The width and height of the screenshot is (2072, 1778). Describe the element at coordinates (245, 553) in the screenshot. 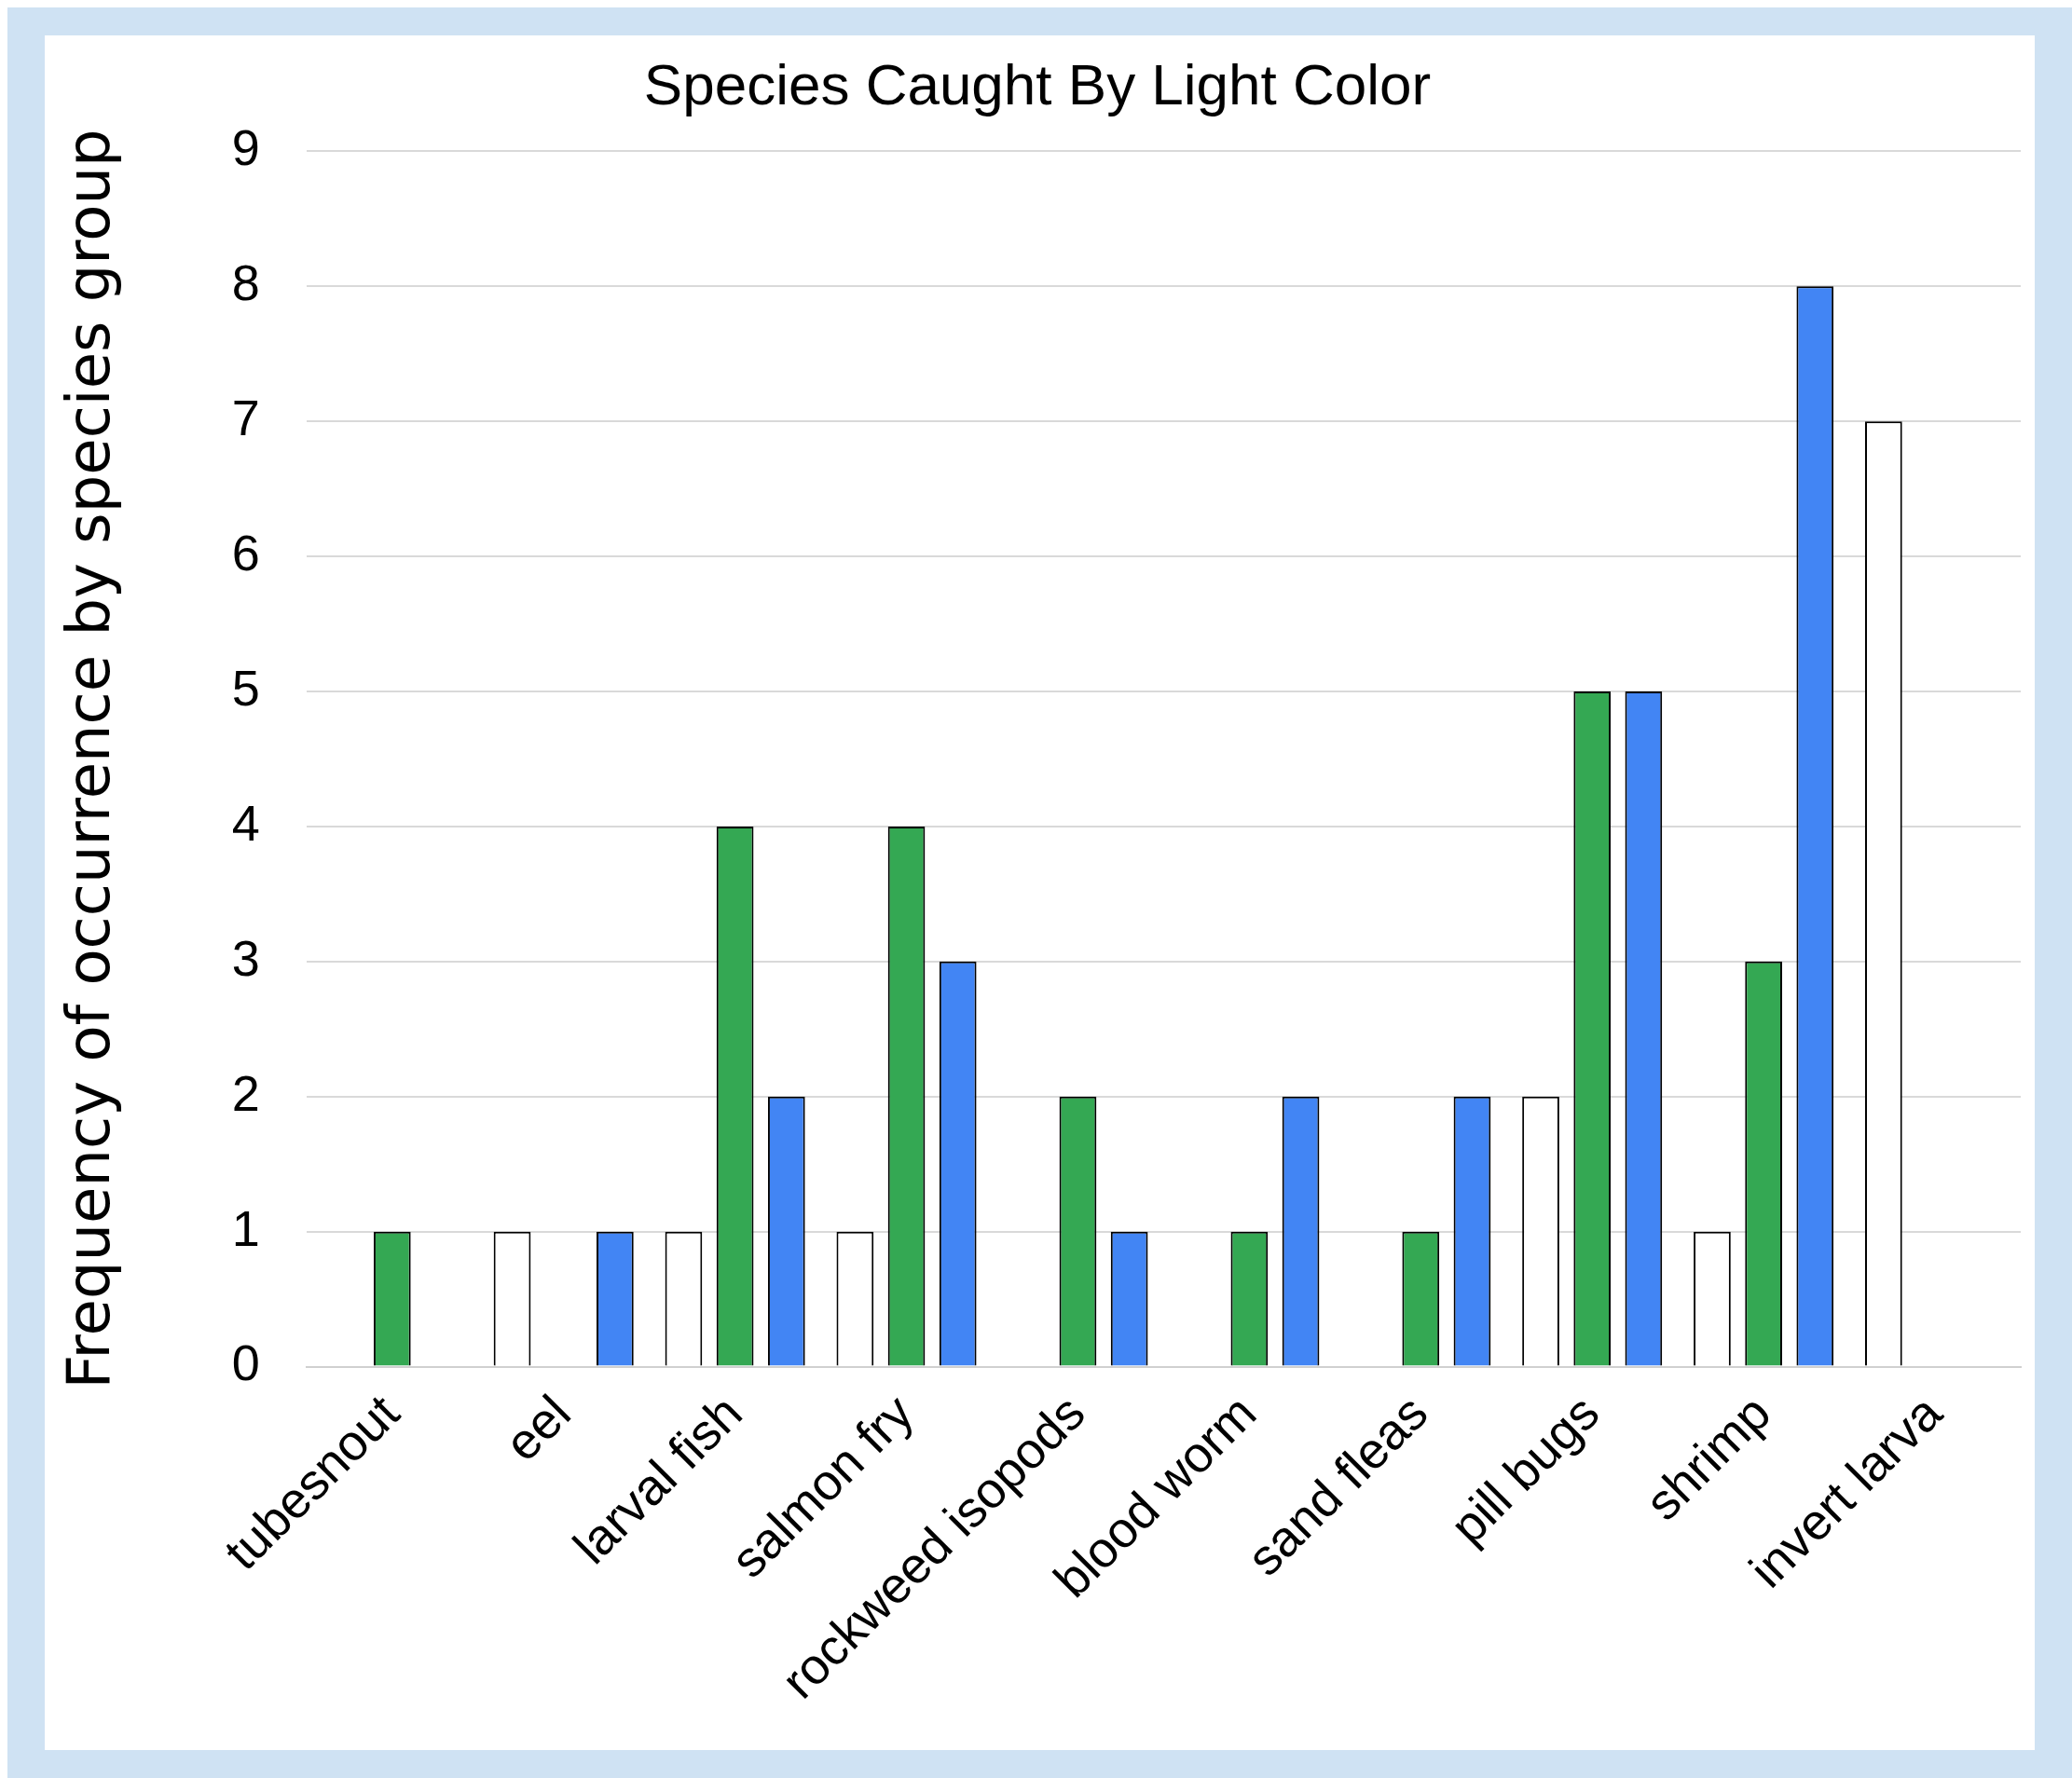

I see `y-tick-label: 6` at that location.